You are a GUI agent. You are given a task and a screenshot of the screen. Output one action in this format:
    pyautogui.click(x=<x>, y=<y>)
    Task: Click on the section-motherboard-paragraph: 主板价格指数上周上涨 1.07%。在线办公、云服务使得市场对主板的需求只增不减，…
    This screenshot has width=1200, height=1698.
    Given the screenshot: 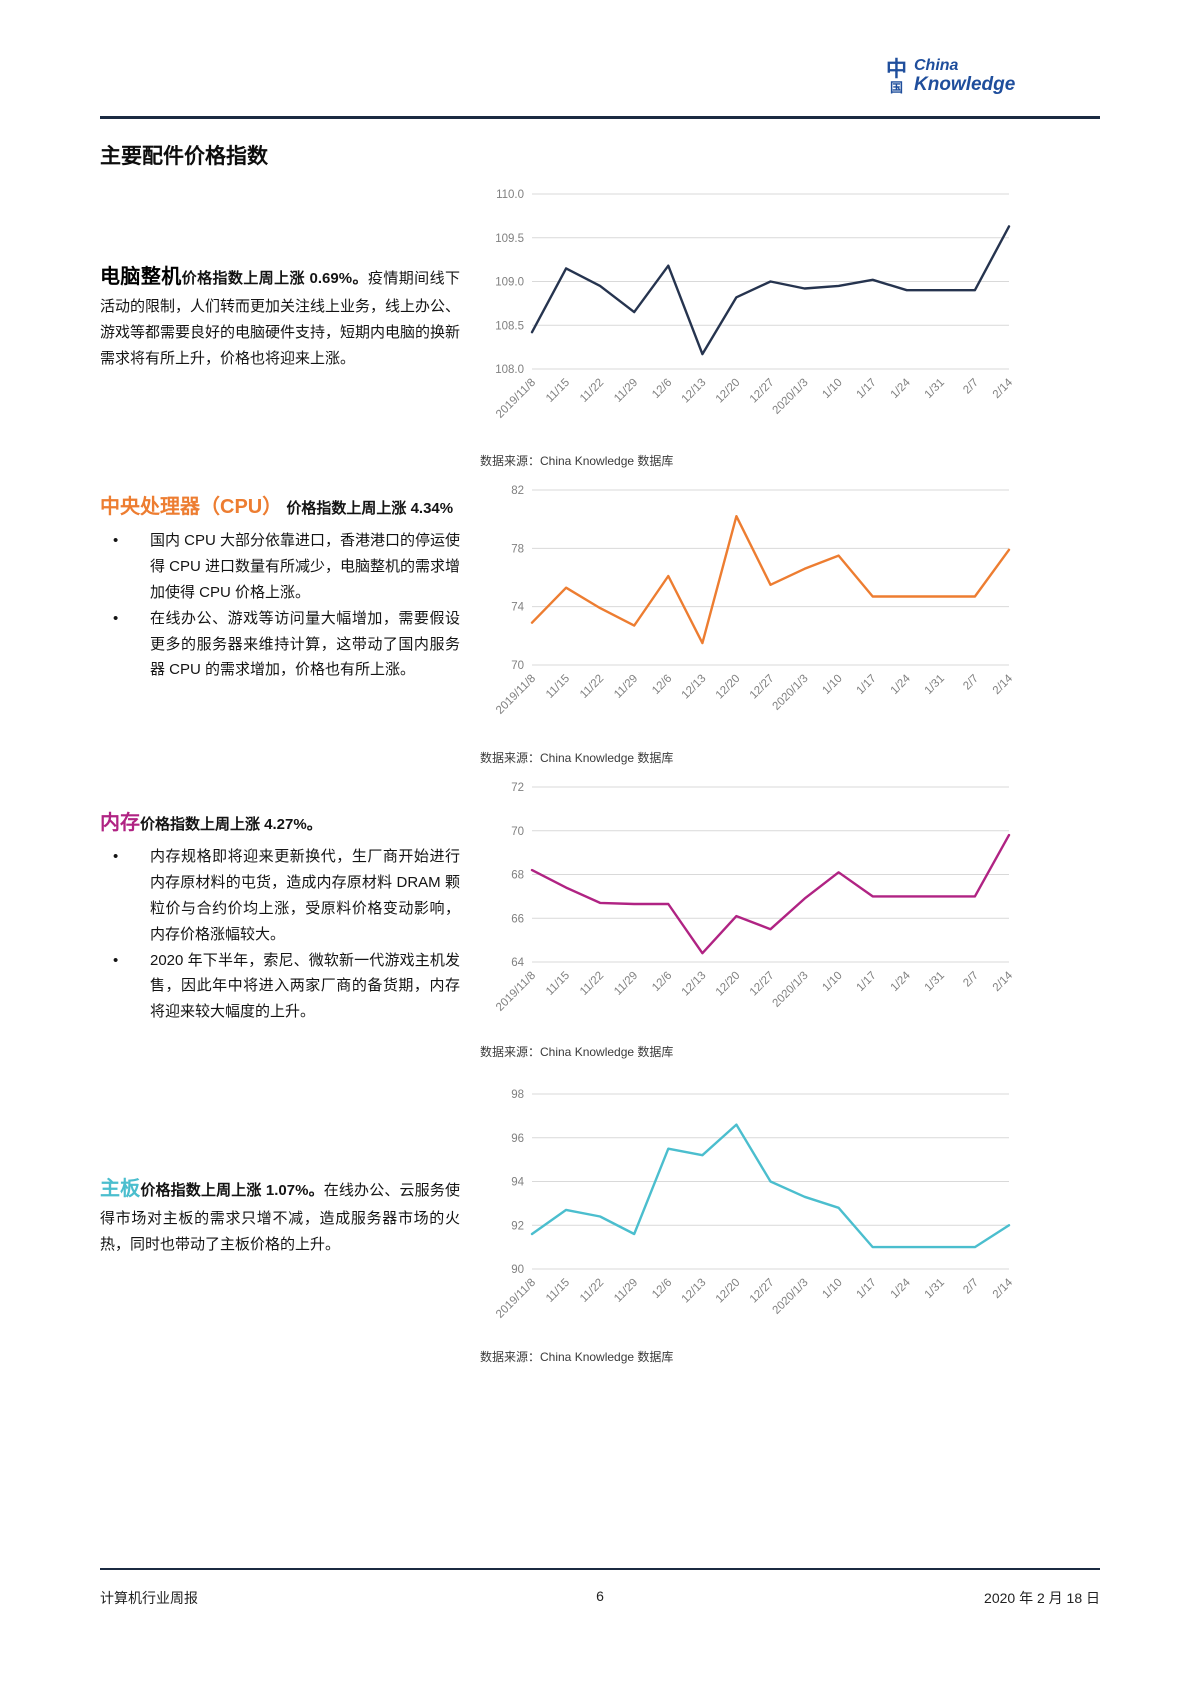 What is the action you would take?
    pyautogui.click(x=280, y=1215)
    